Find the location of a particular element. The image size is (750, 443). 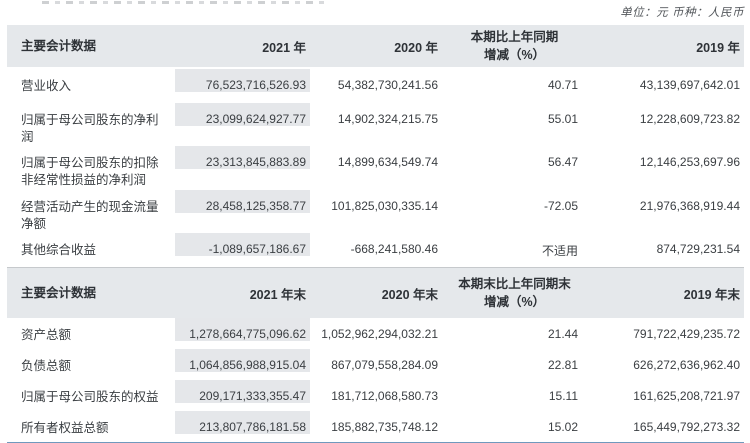

table1-header-change: 本期比上年同期 增减（%） is located at coordinates (515, 46).